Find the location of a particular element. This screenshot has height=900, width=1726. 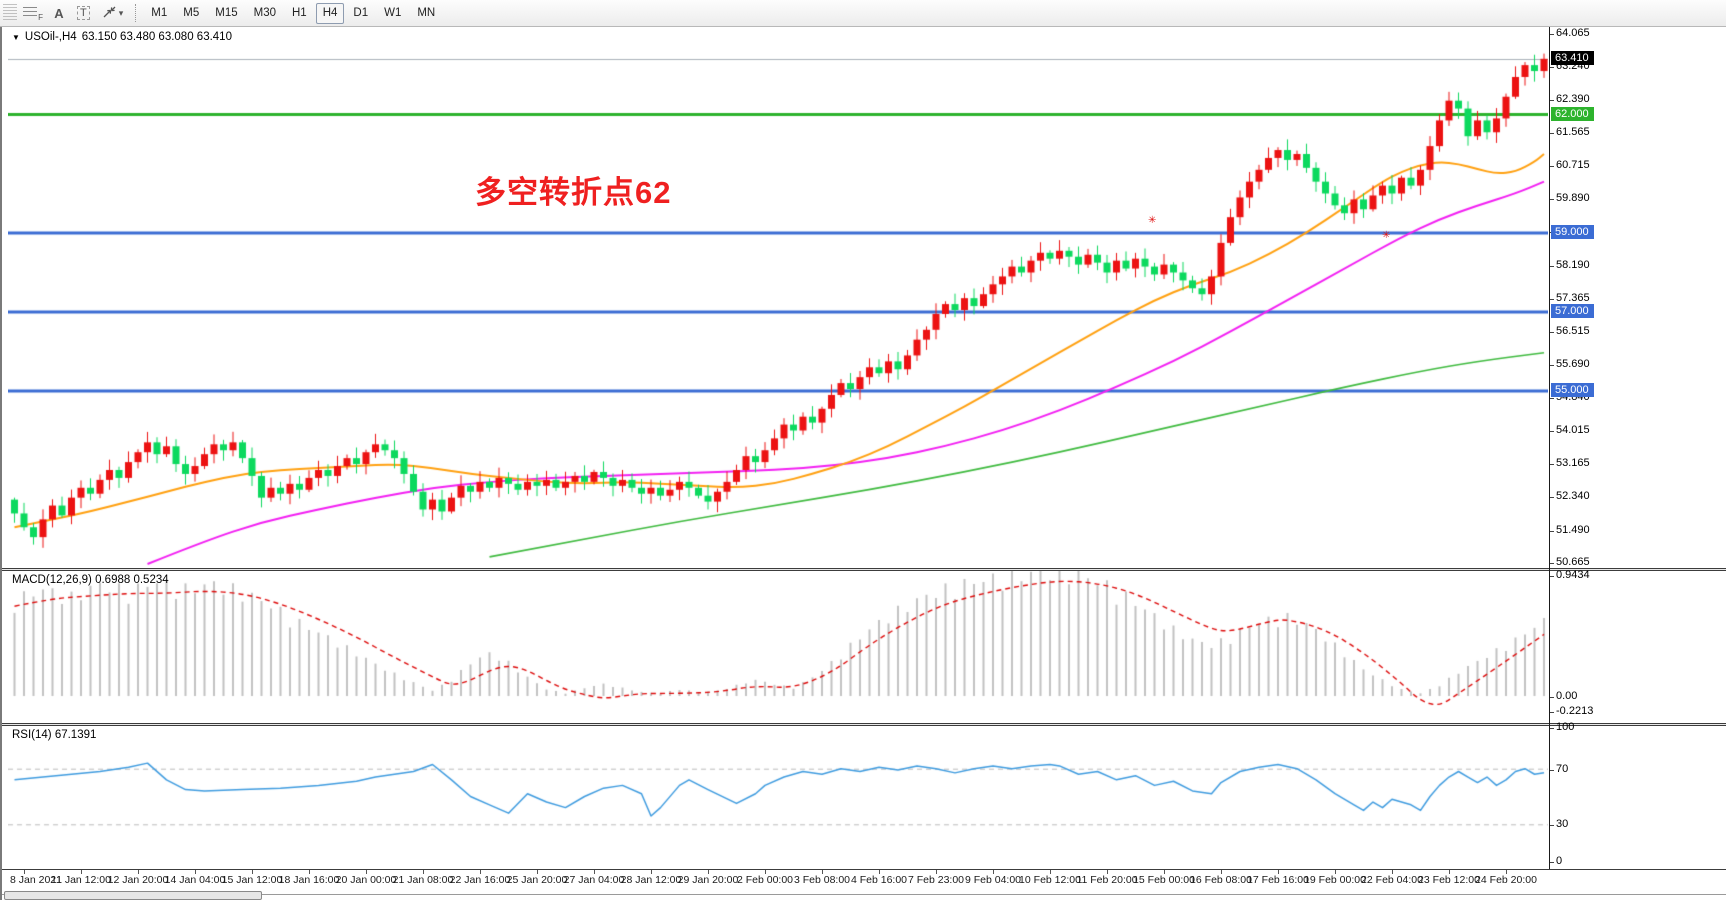

current-price-label: 63.410 is located at coordinates (1572, 57).